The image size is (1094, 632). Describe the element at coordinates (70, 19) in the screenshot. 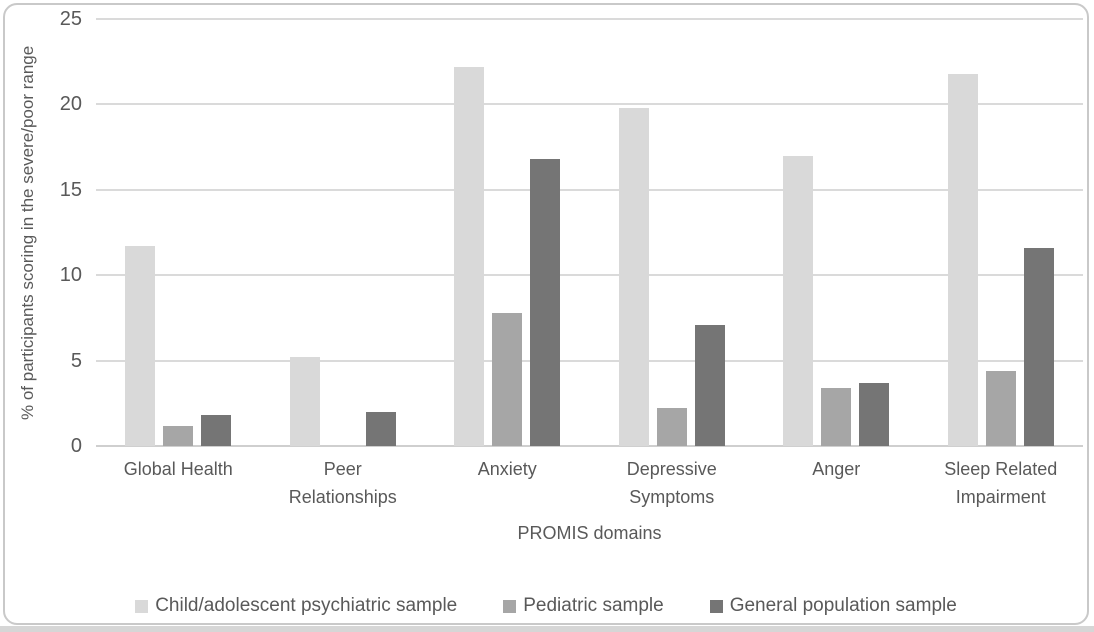

I see `y-tick-label: 25` at that location.